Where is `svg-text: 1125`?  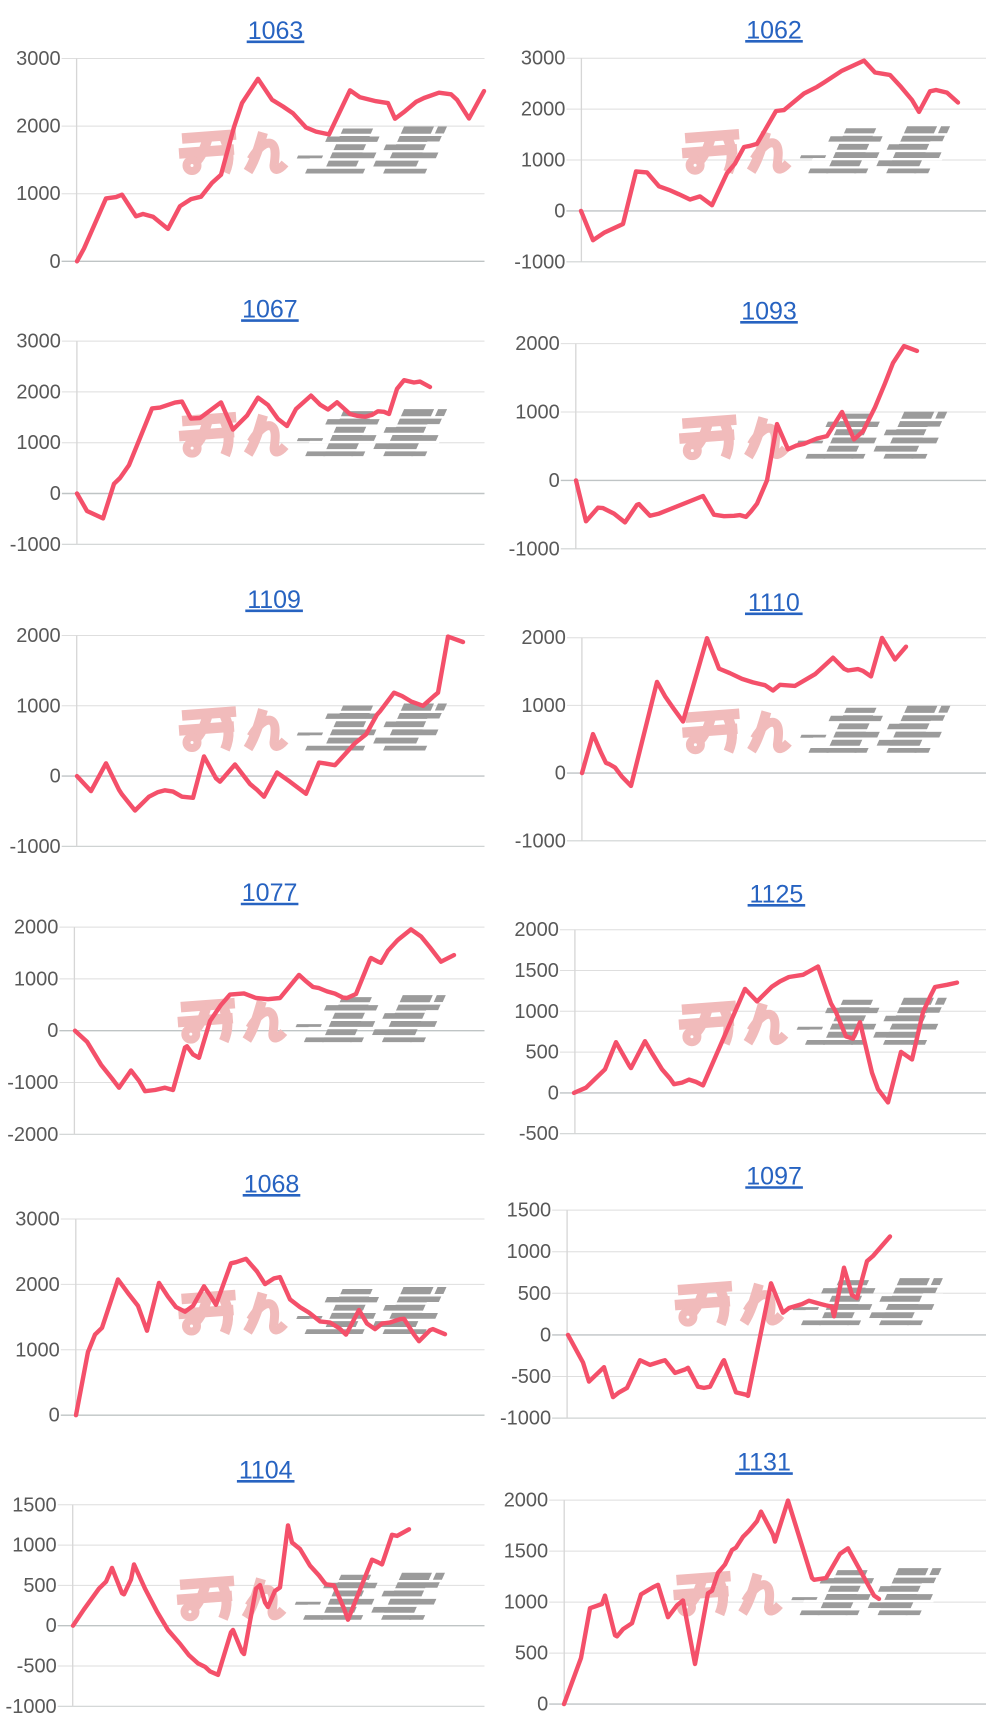 svg-text: 1125 is located at coordinates (777, 894).